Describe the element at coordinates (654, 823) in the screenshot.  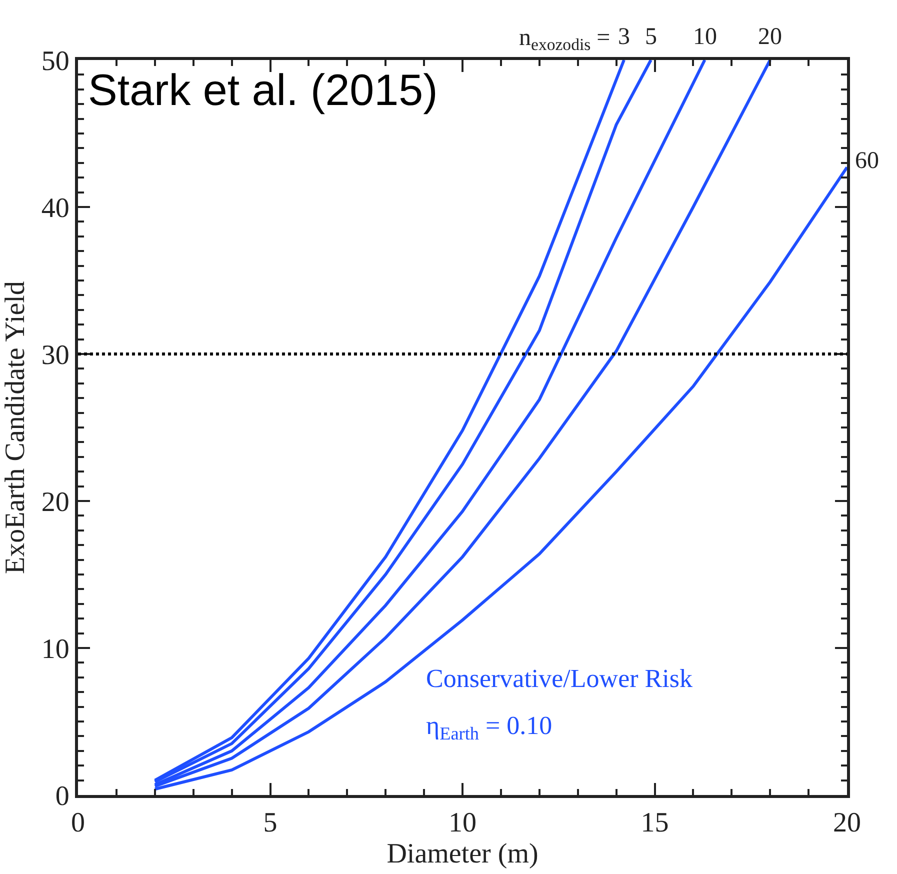
I see `x-tick-label: 15` at that location.